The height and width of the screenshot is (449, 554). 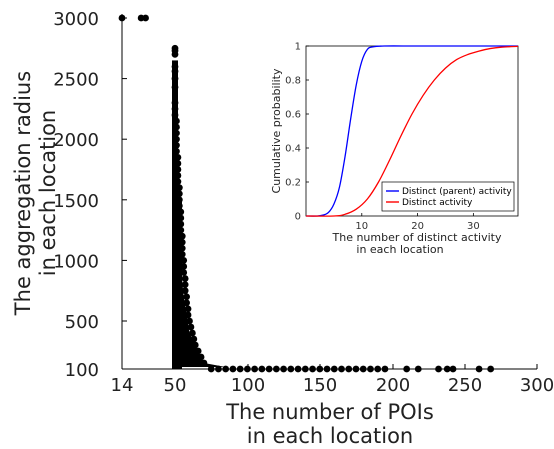 What do you see at coordinates (361, 226) in the screenshot?
I see `inset-x-tick-label: 10` at bounding box center [361, 226].